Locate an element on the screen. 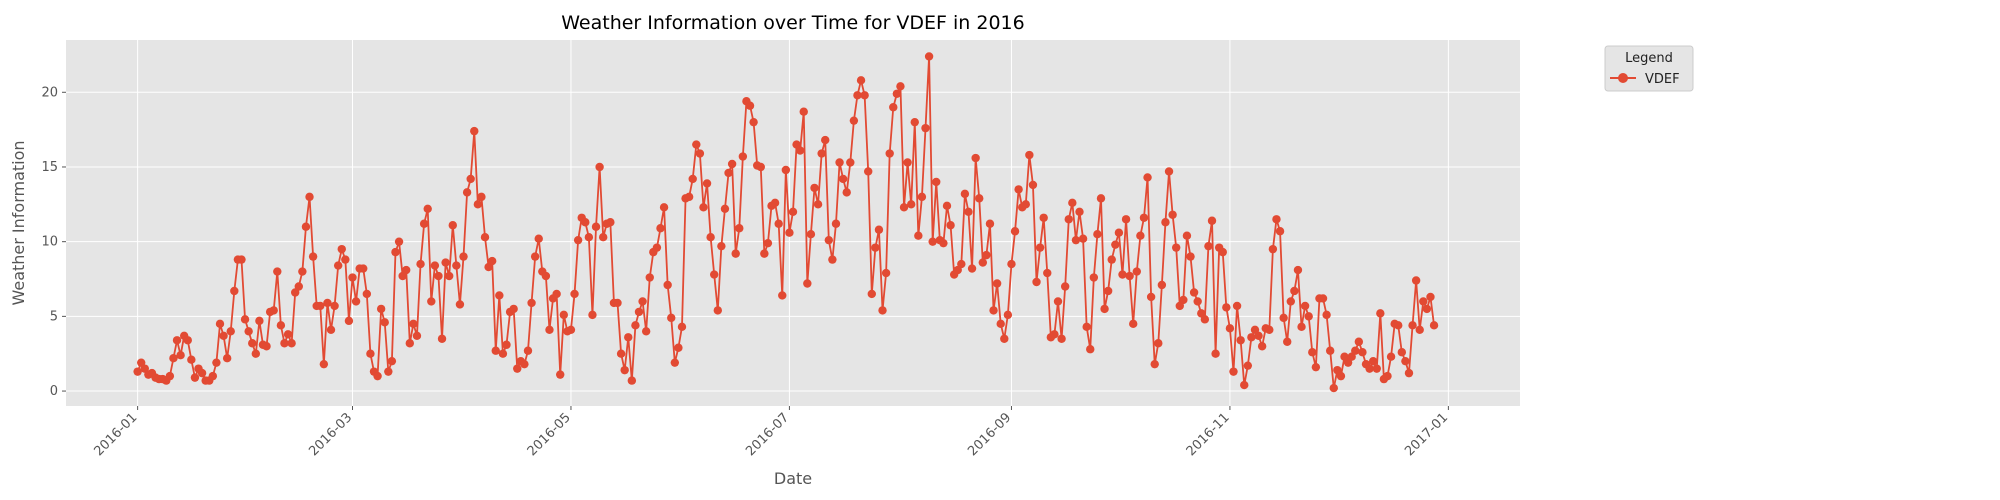  x-tick-label: 2016-11 is located at coordinates (1208, 434).